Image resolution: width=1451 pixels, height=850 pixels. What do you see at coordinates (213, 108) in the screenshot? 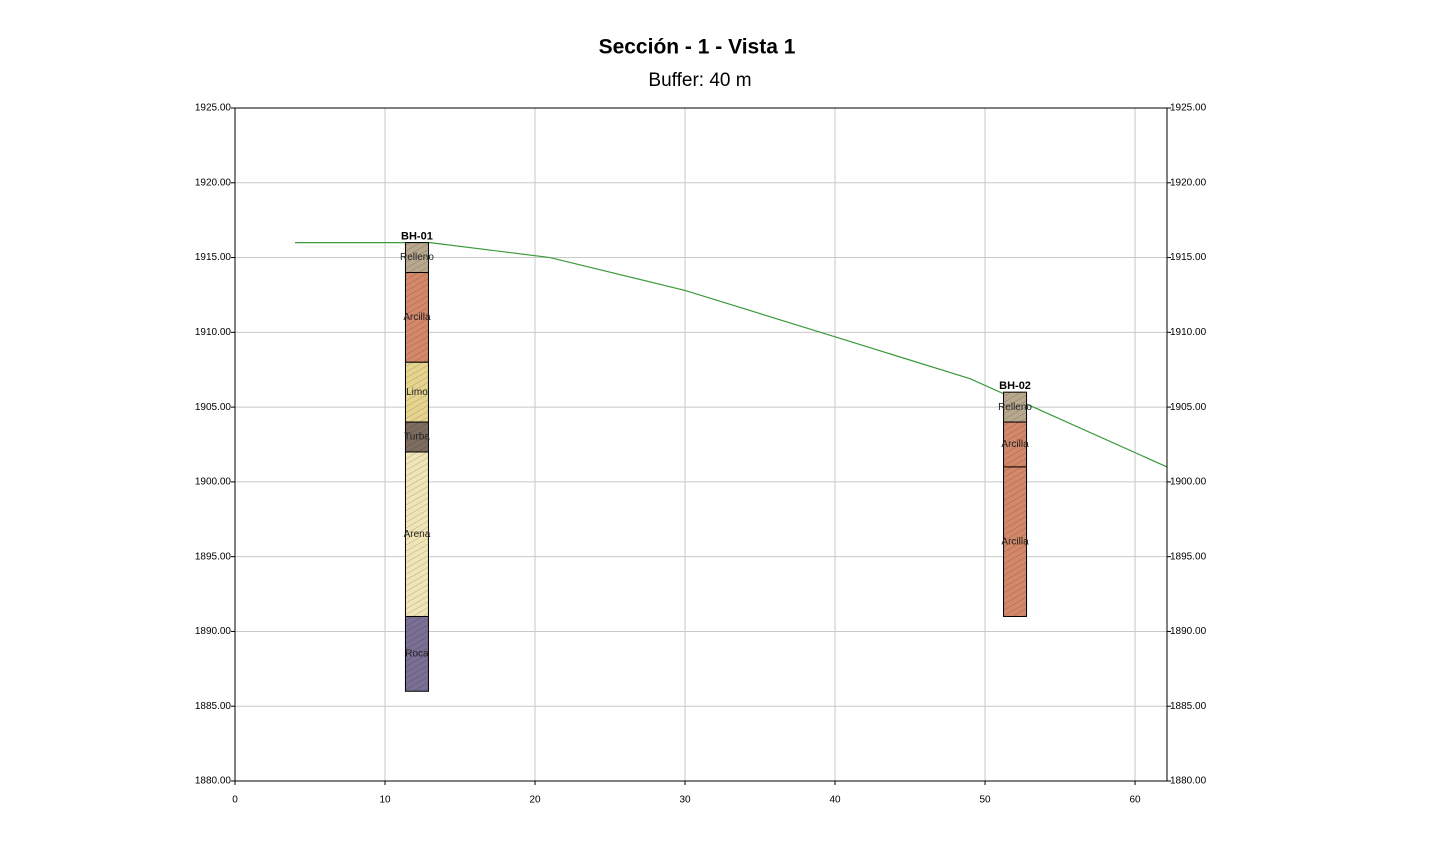
I see `y-tick-label: 1925.00` at bounding box center [213, 108].